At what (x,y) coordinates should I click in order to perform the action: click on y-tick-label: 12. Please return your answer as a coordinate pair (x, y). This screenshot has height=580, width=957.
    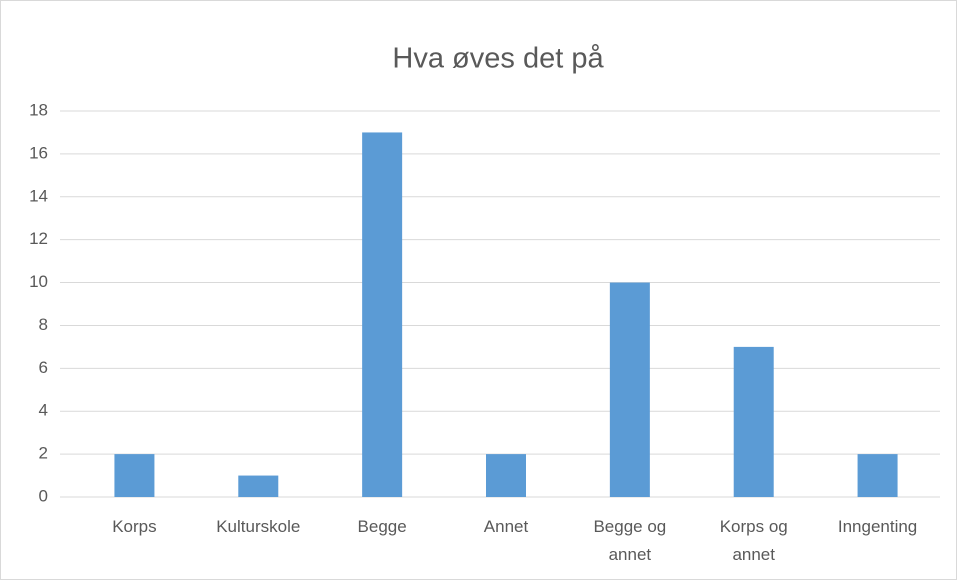
    Looking at the image, I should click on (38, 238).